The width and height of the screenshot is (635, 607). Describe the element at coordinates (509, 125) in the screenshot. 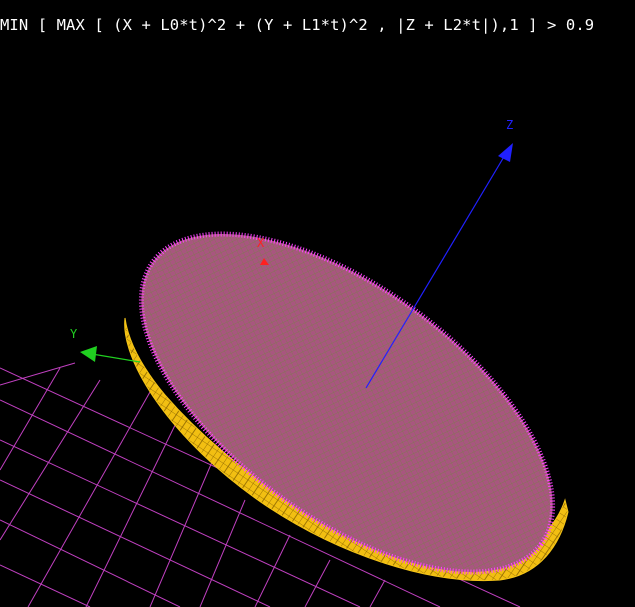

I see `z-axis-label: Z` at that location.